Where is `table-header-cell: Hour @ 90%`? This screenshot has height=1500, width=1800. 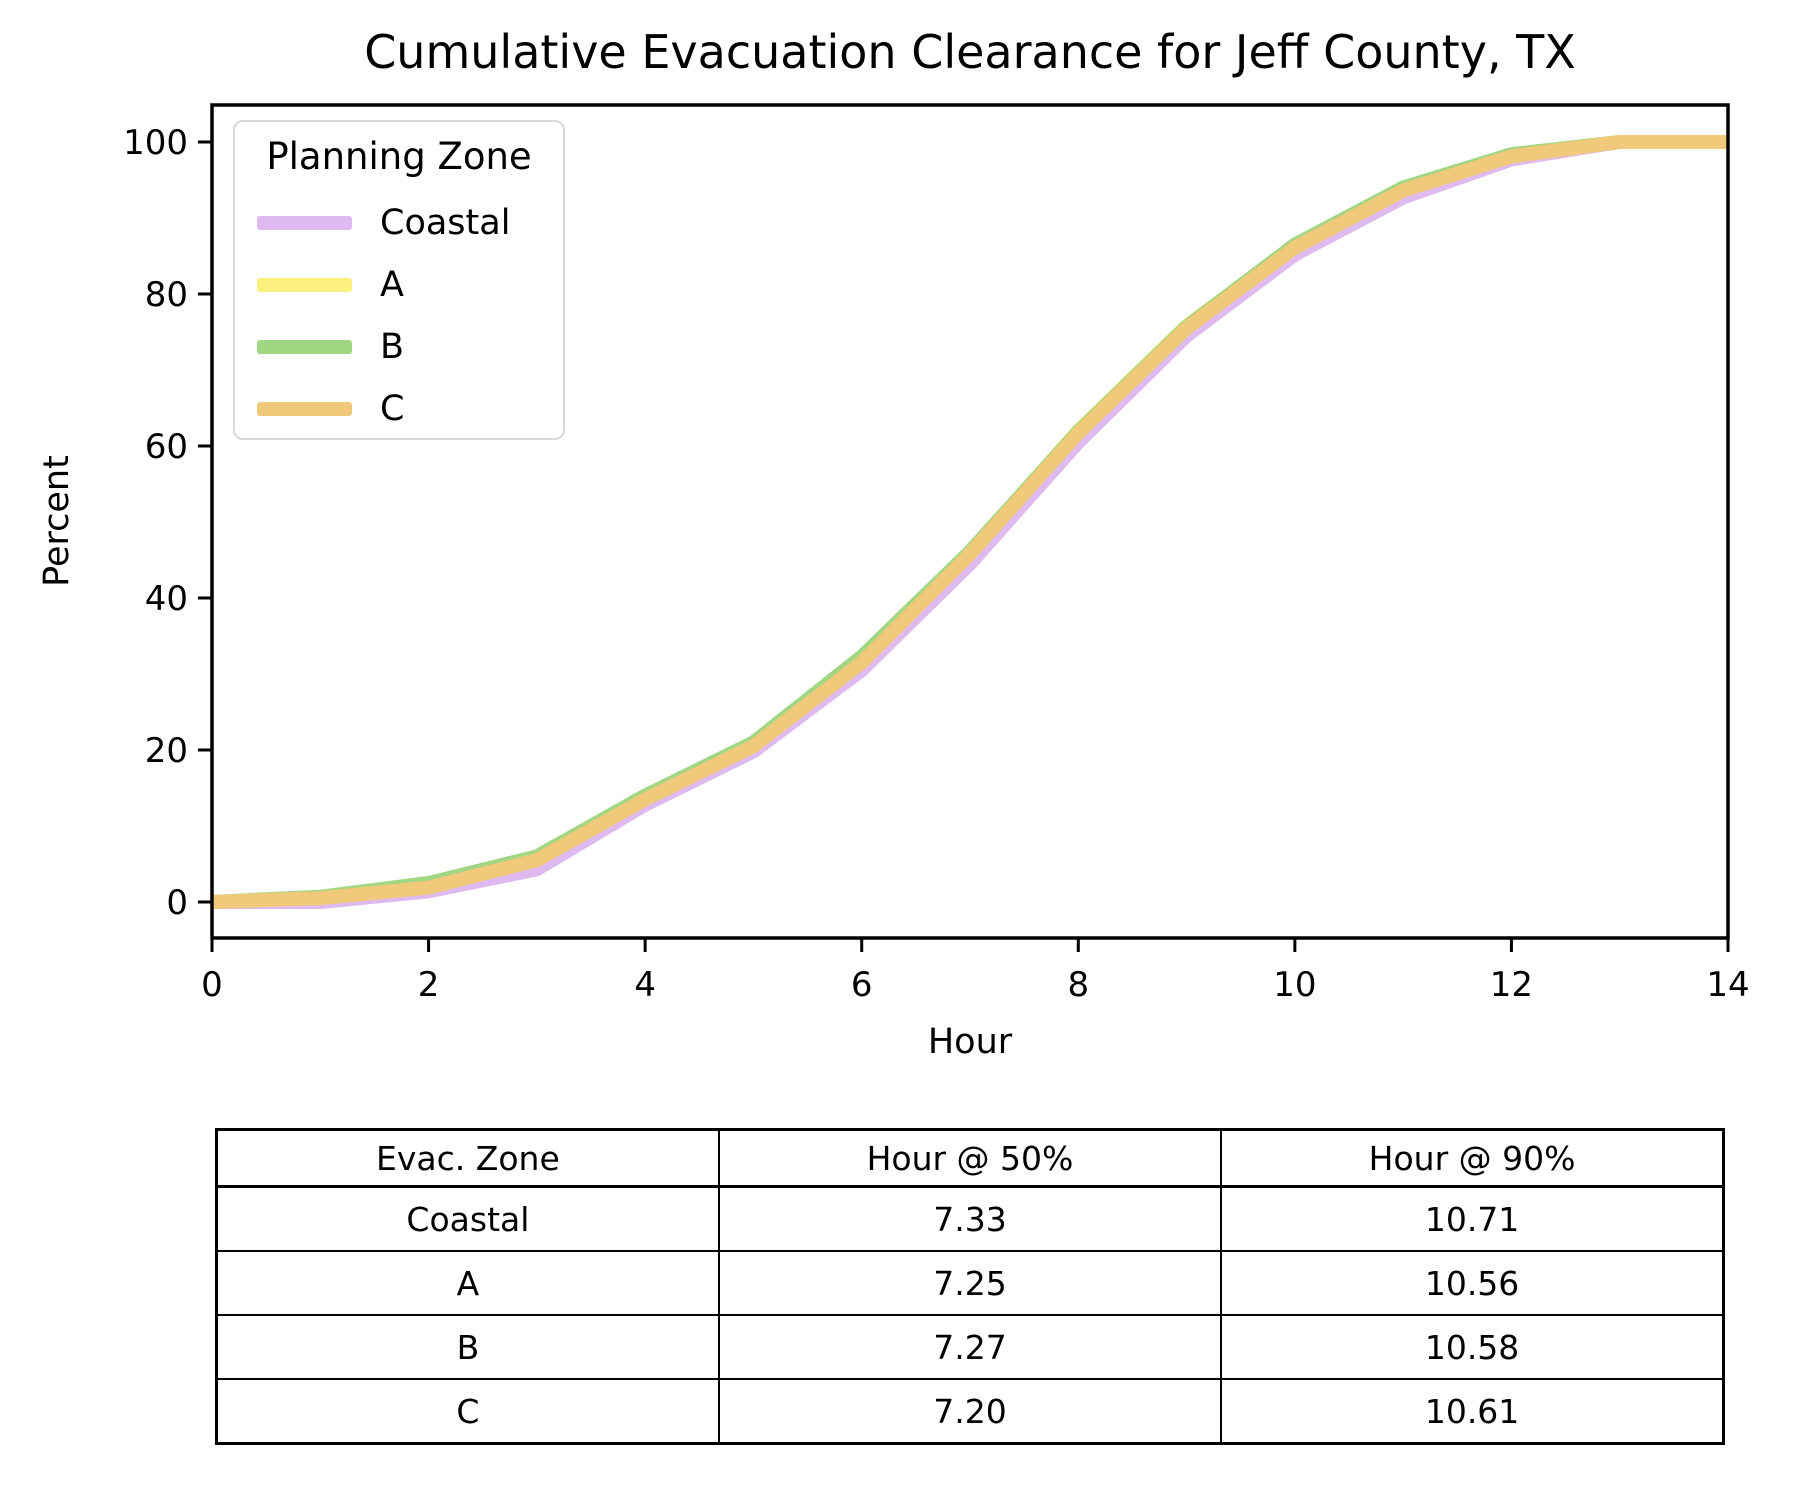
table-header-cell: Hour @ 90% is located at coordinates (1472, 1158).